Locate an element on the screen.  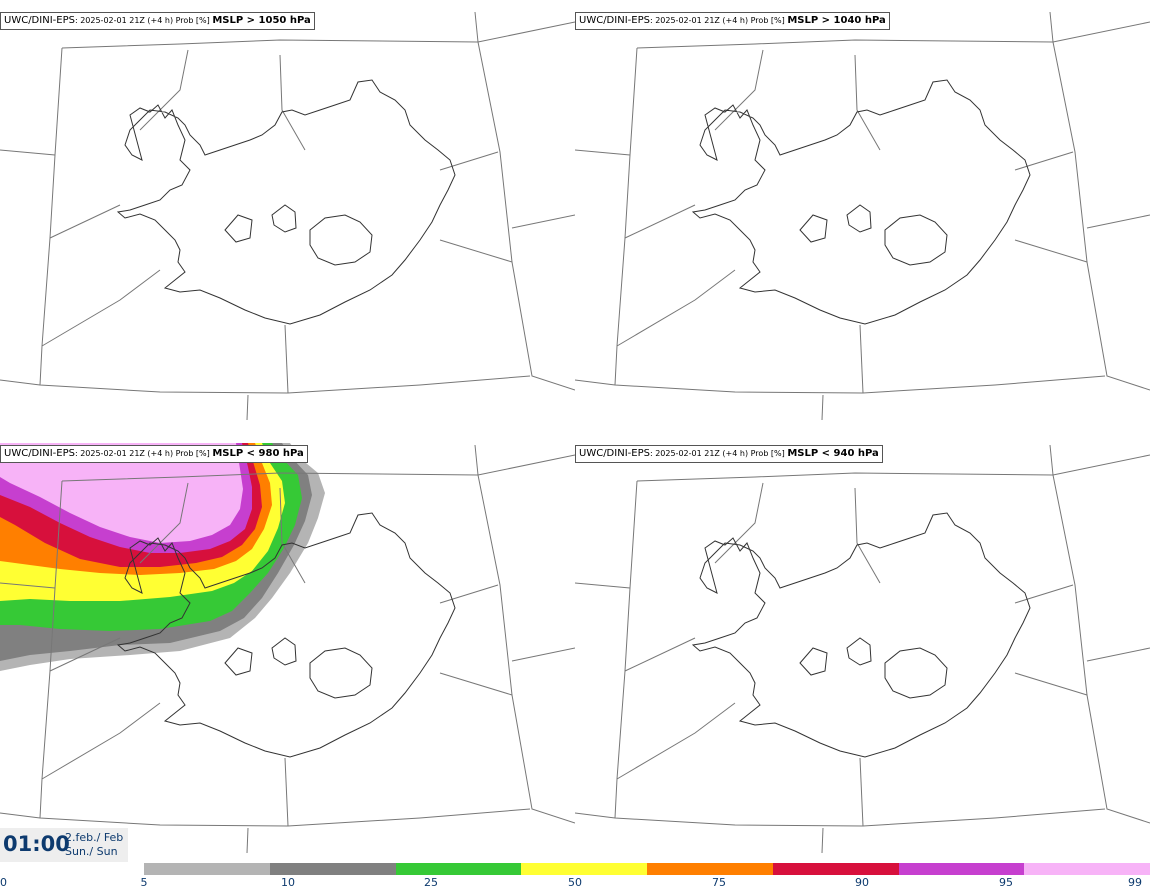
probability-colorbar is located at coordinates (647, 869).